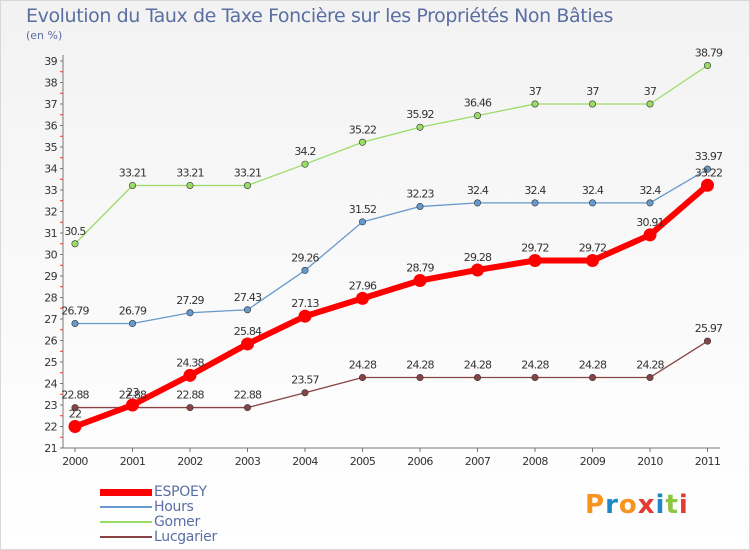 This screenshot has width=750, height=550. What do you see at coordinates (75, 461) in the screenshot?
I see `x-tick-label: 2000` at bounding box center [75, 461].